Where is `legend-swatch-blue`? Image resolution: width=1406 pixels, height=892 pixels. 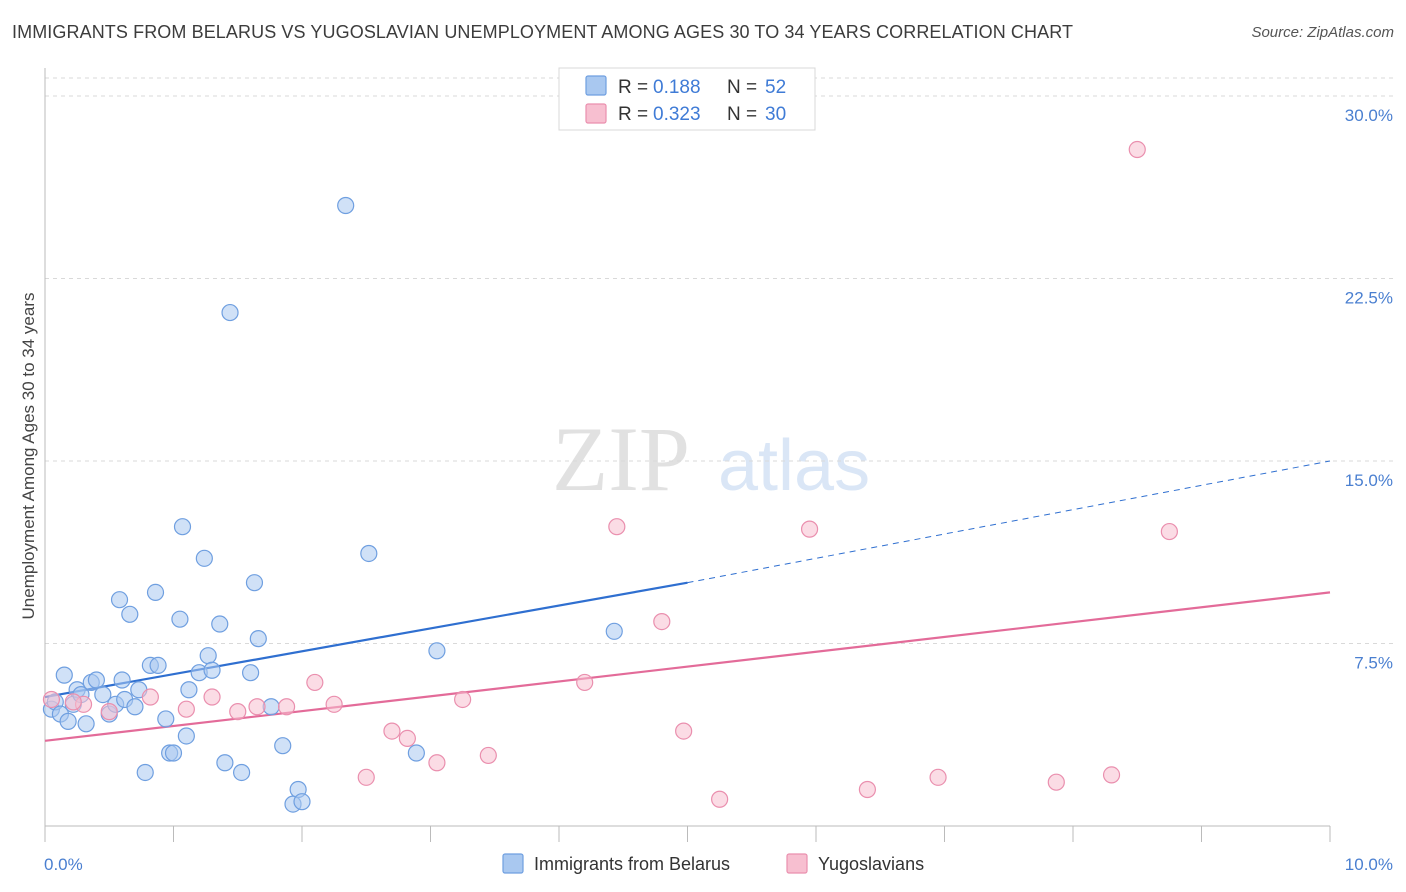 legend-swatch-blue is located at coordinates (596, 85).